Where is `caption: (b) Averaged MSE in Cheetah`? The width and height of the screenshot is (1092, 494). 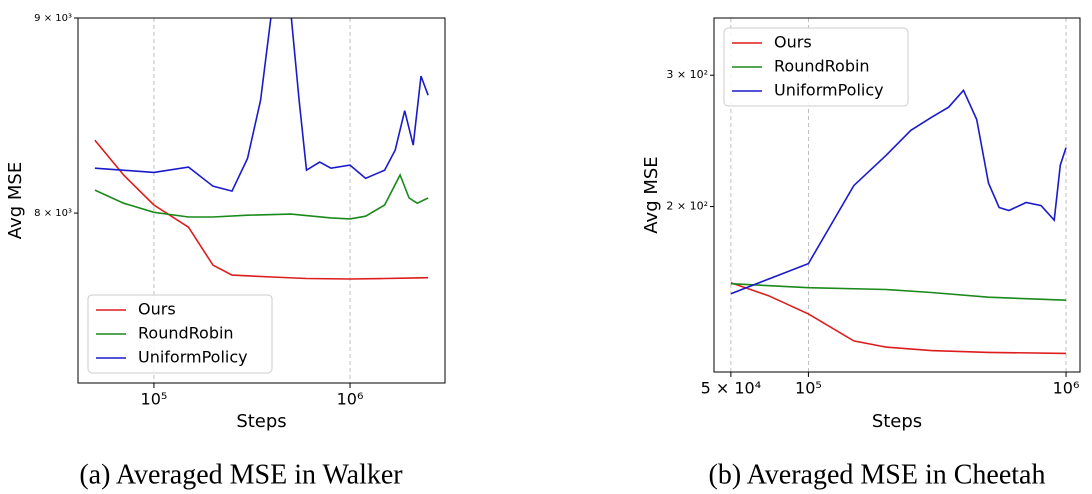 caption: (b) Averaged MSE in Cheetah is located at coordinates (877, 474).